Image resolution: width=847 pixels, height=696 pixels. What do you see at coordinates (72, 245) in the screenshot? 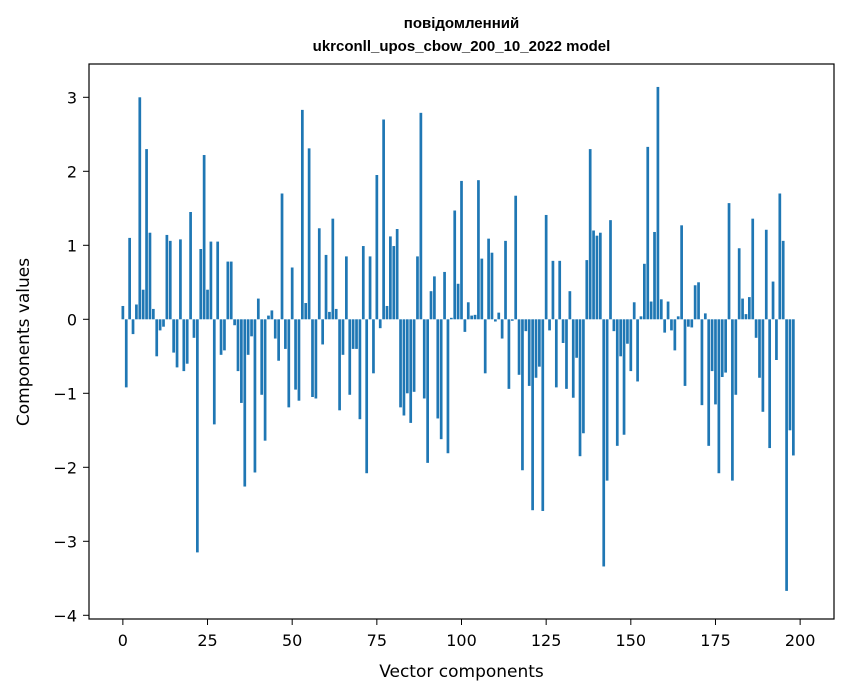
I see `y-tick-label: 1` at bounding box center [72, 245].